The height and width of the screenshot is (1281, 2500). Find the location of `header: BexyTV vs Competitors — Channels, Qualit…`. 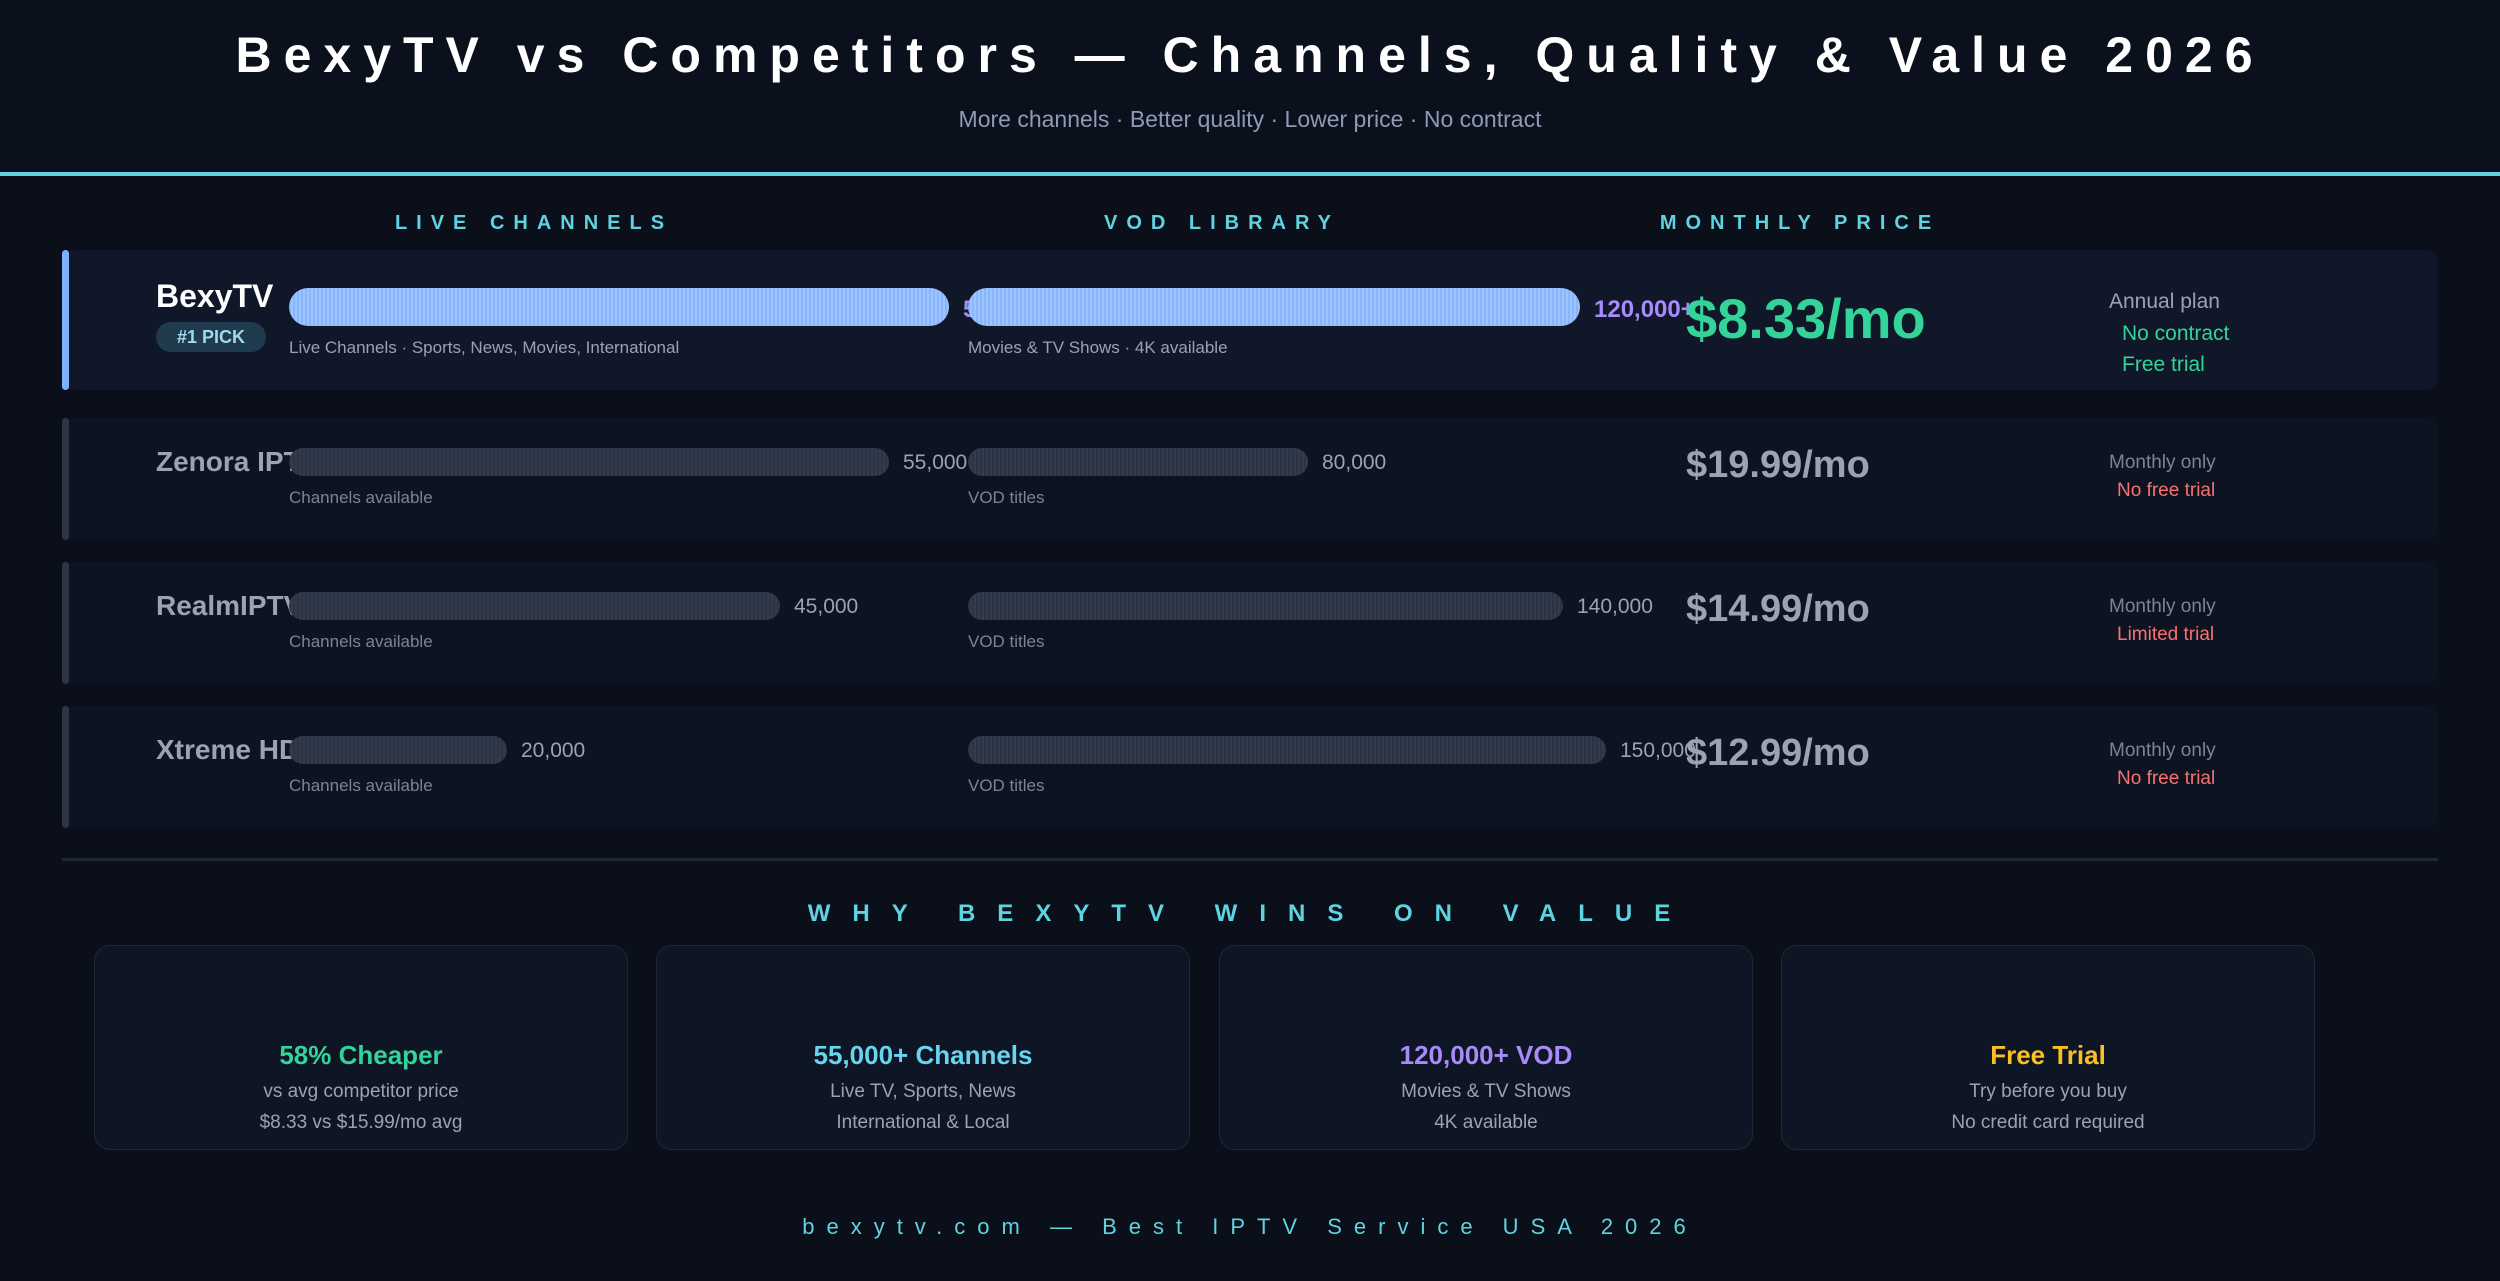

header: BexyTV vs Competitors — Channels, Qualit… is located at coordinates (1250, 88).